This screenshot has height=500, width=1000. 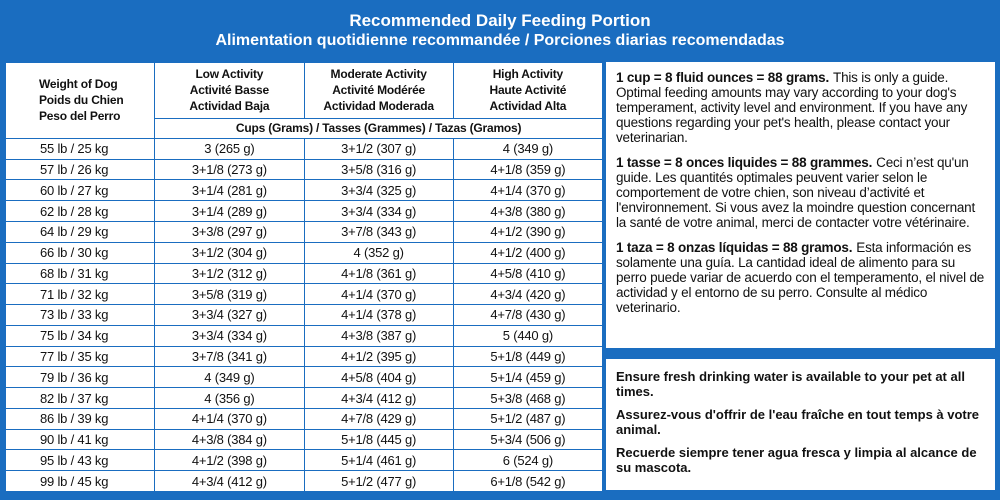 I want to click on portion-cell: 4+1/2 (400 g), so click(x=528, y=252).